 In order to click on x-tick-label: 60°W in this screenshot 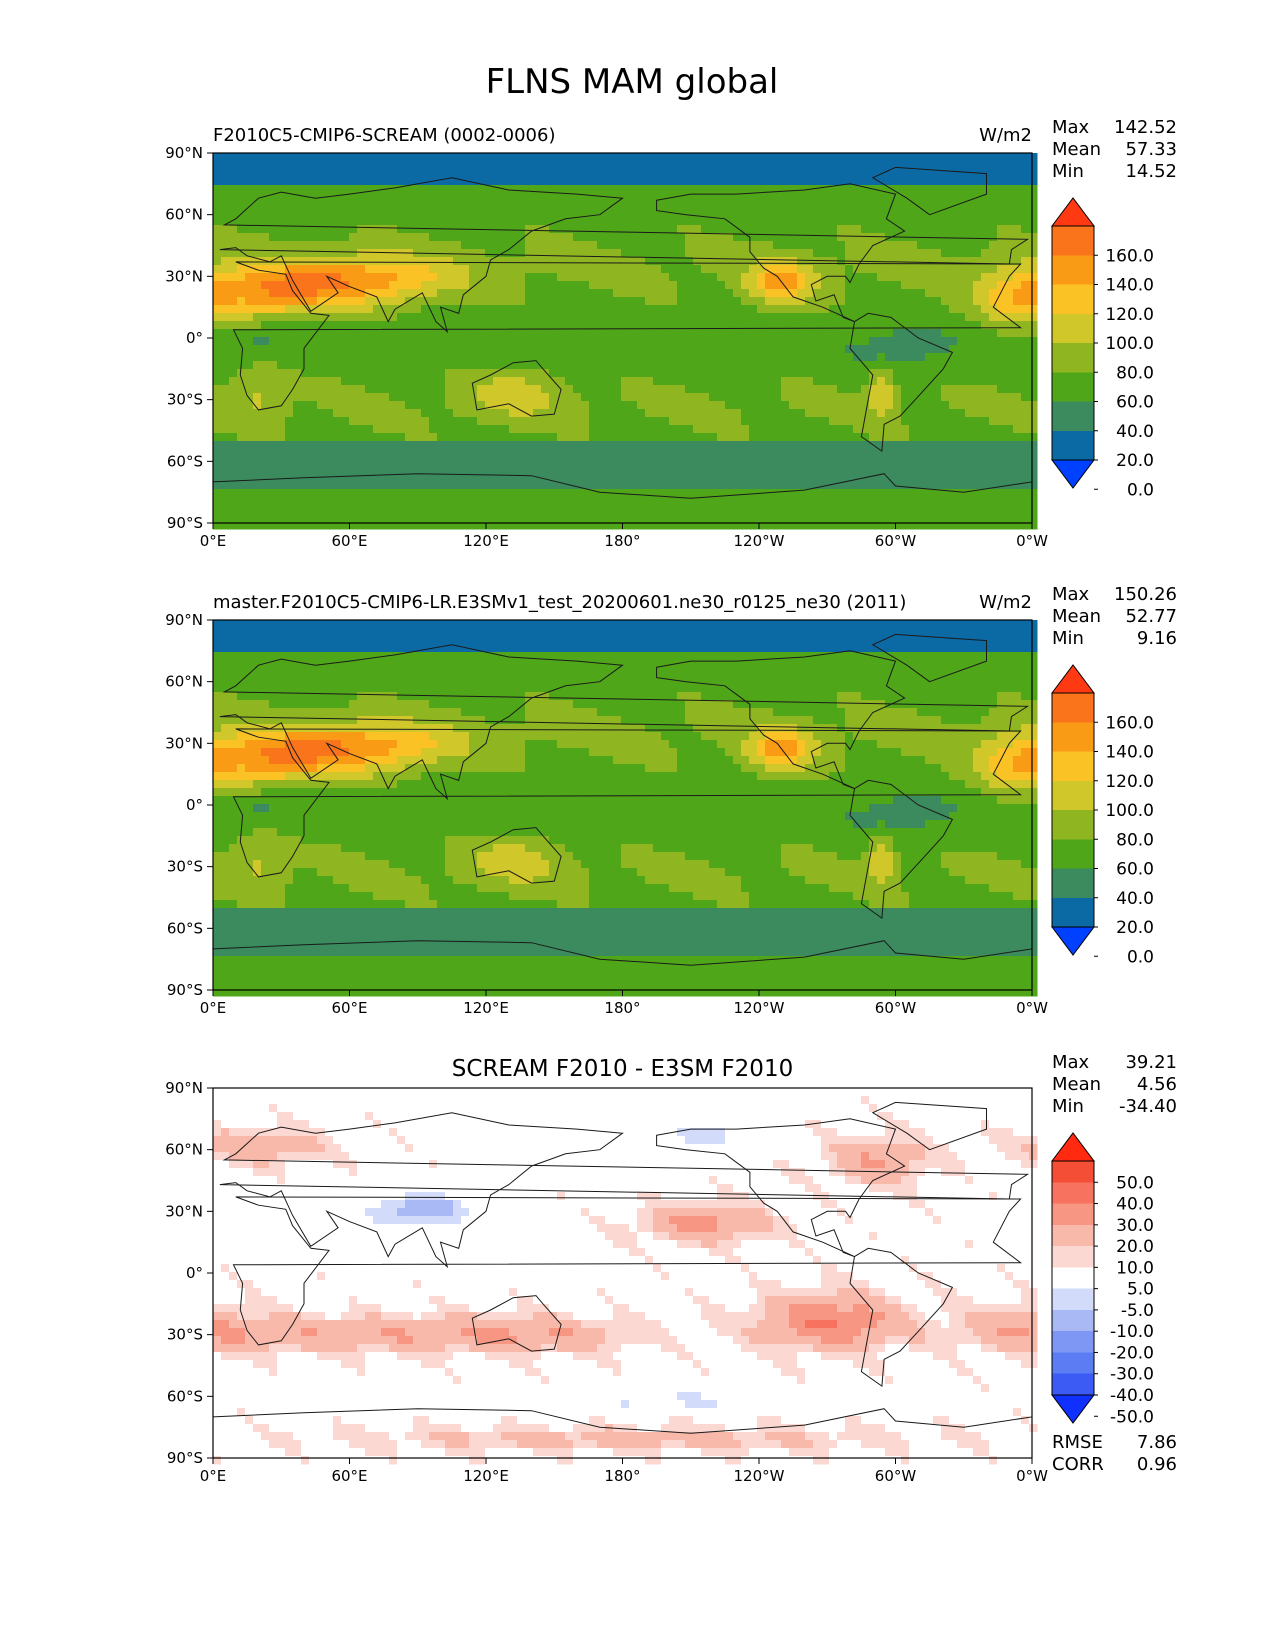, I will do `click(896, 1476)`.